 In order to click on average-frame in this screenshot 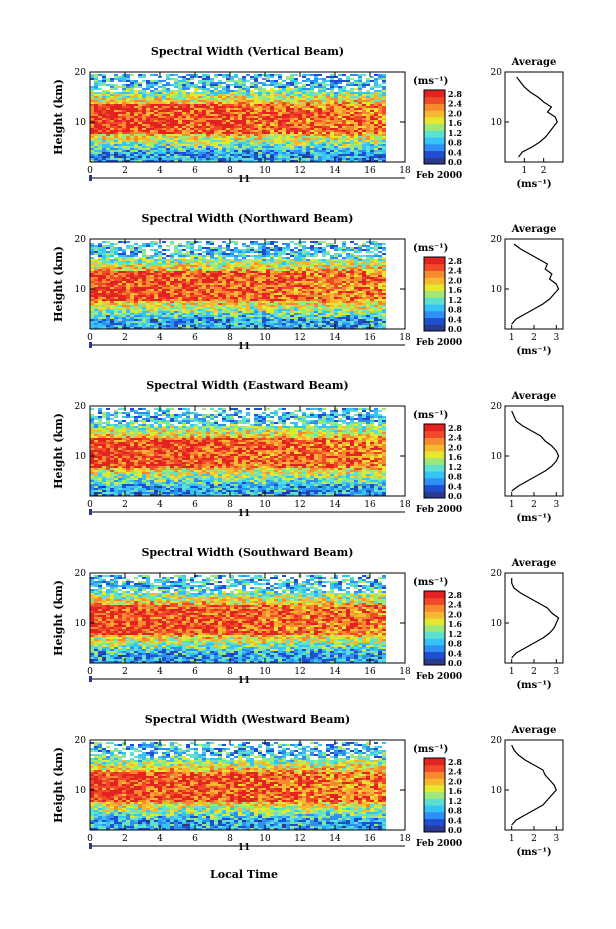, I will do `click(534, 117)`.